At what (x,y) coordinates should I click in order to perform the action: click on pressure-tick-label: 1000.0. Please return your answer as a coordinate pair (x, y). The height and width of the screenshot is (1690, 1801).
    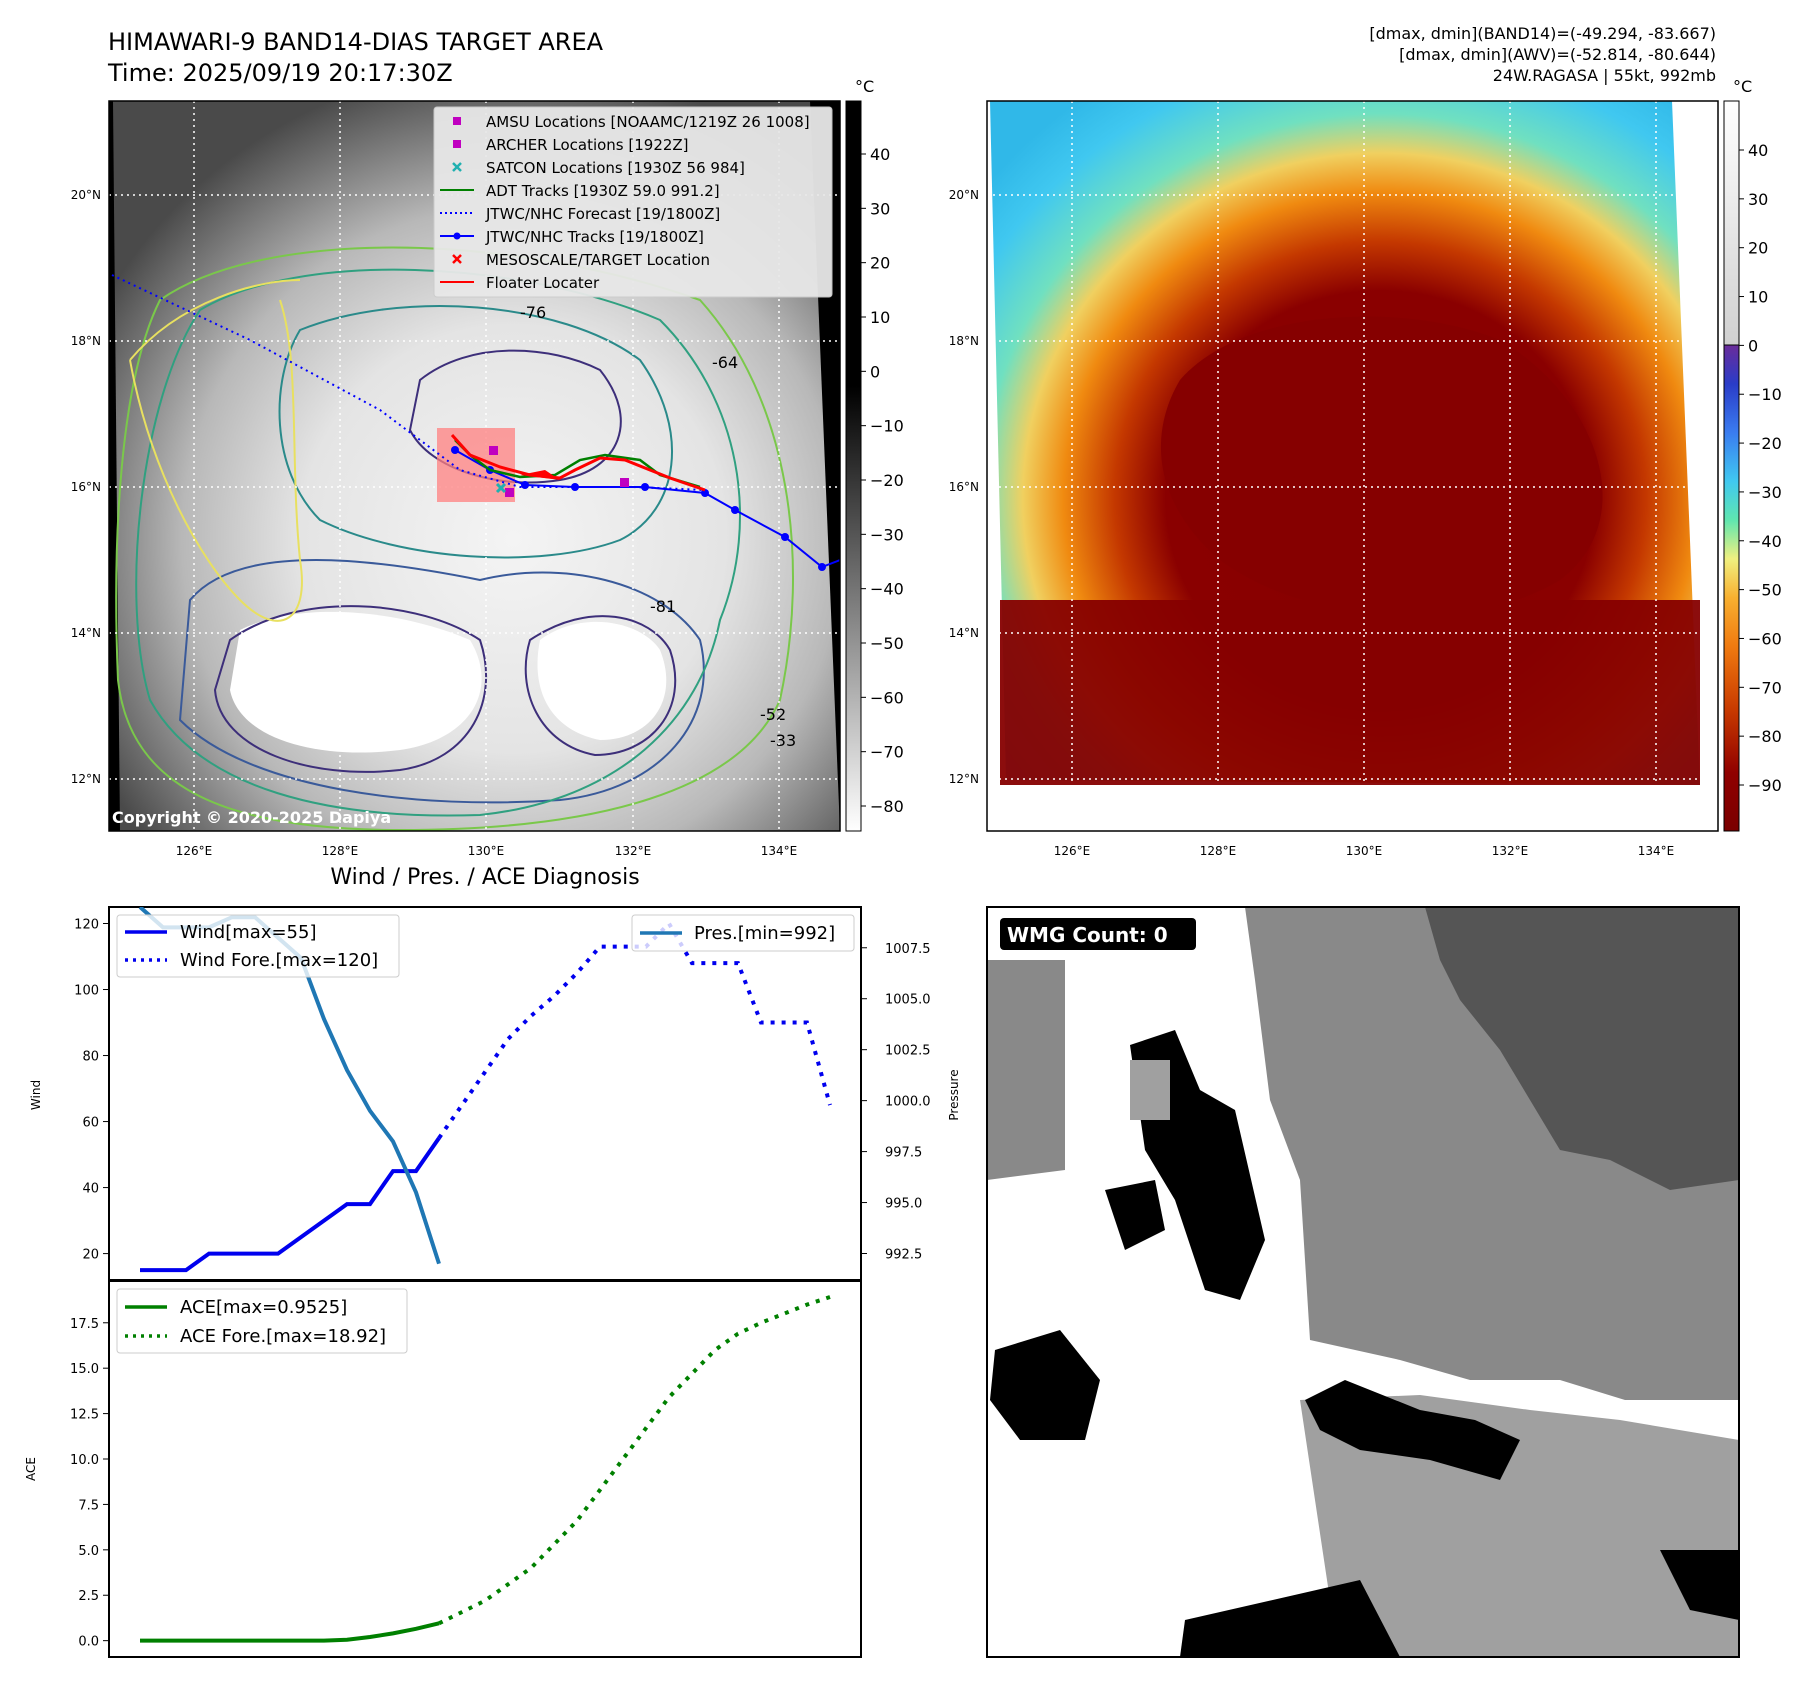
    Looking at the image, I should click on (908, 1102).